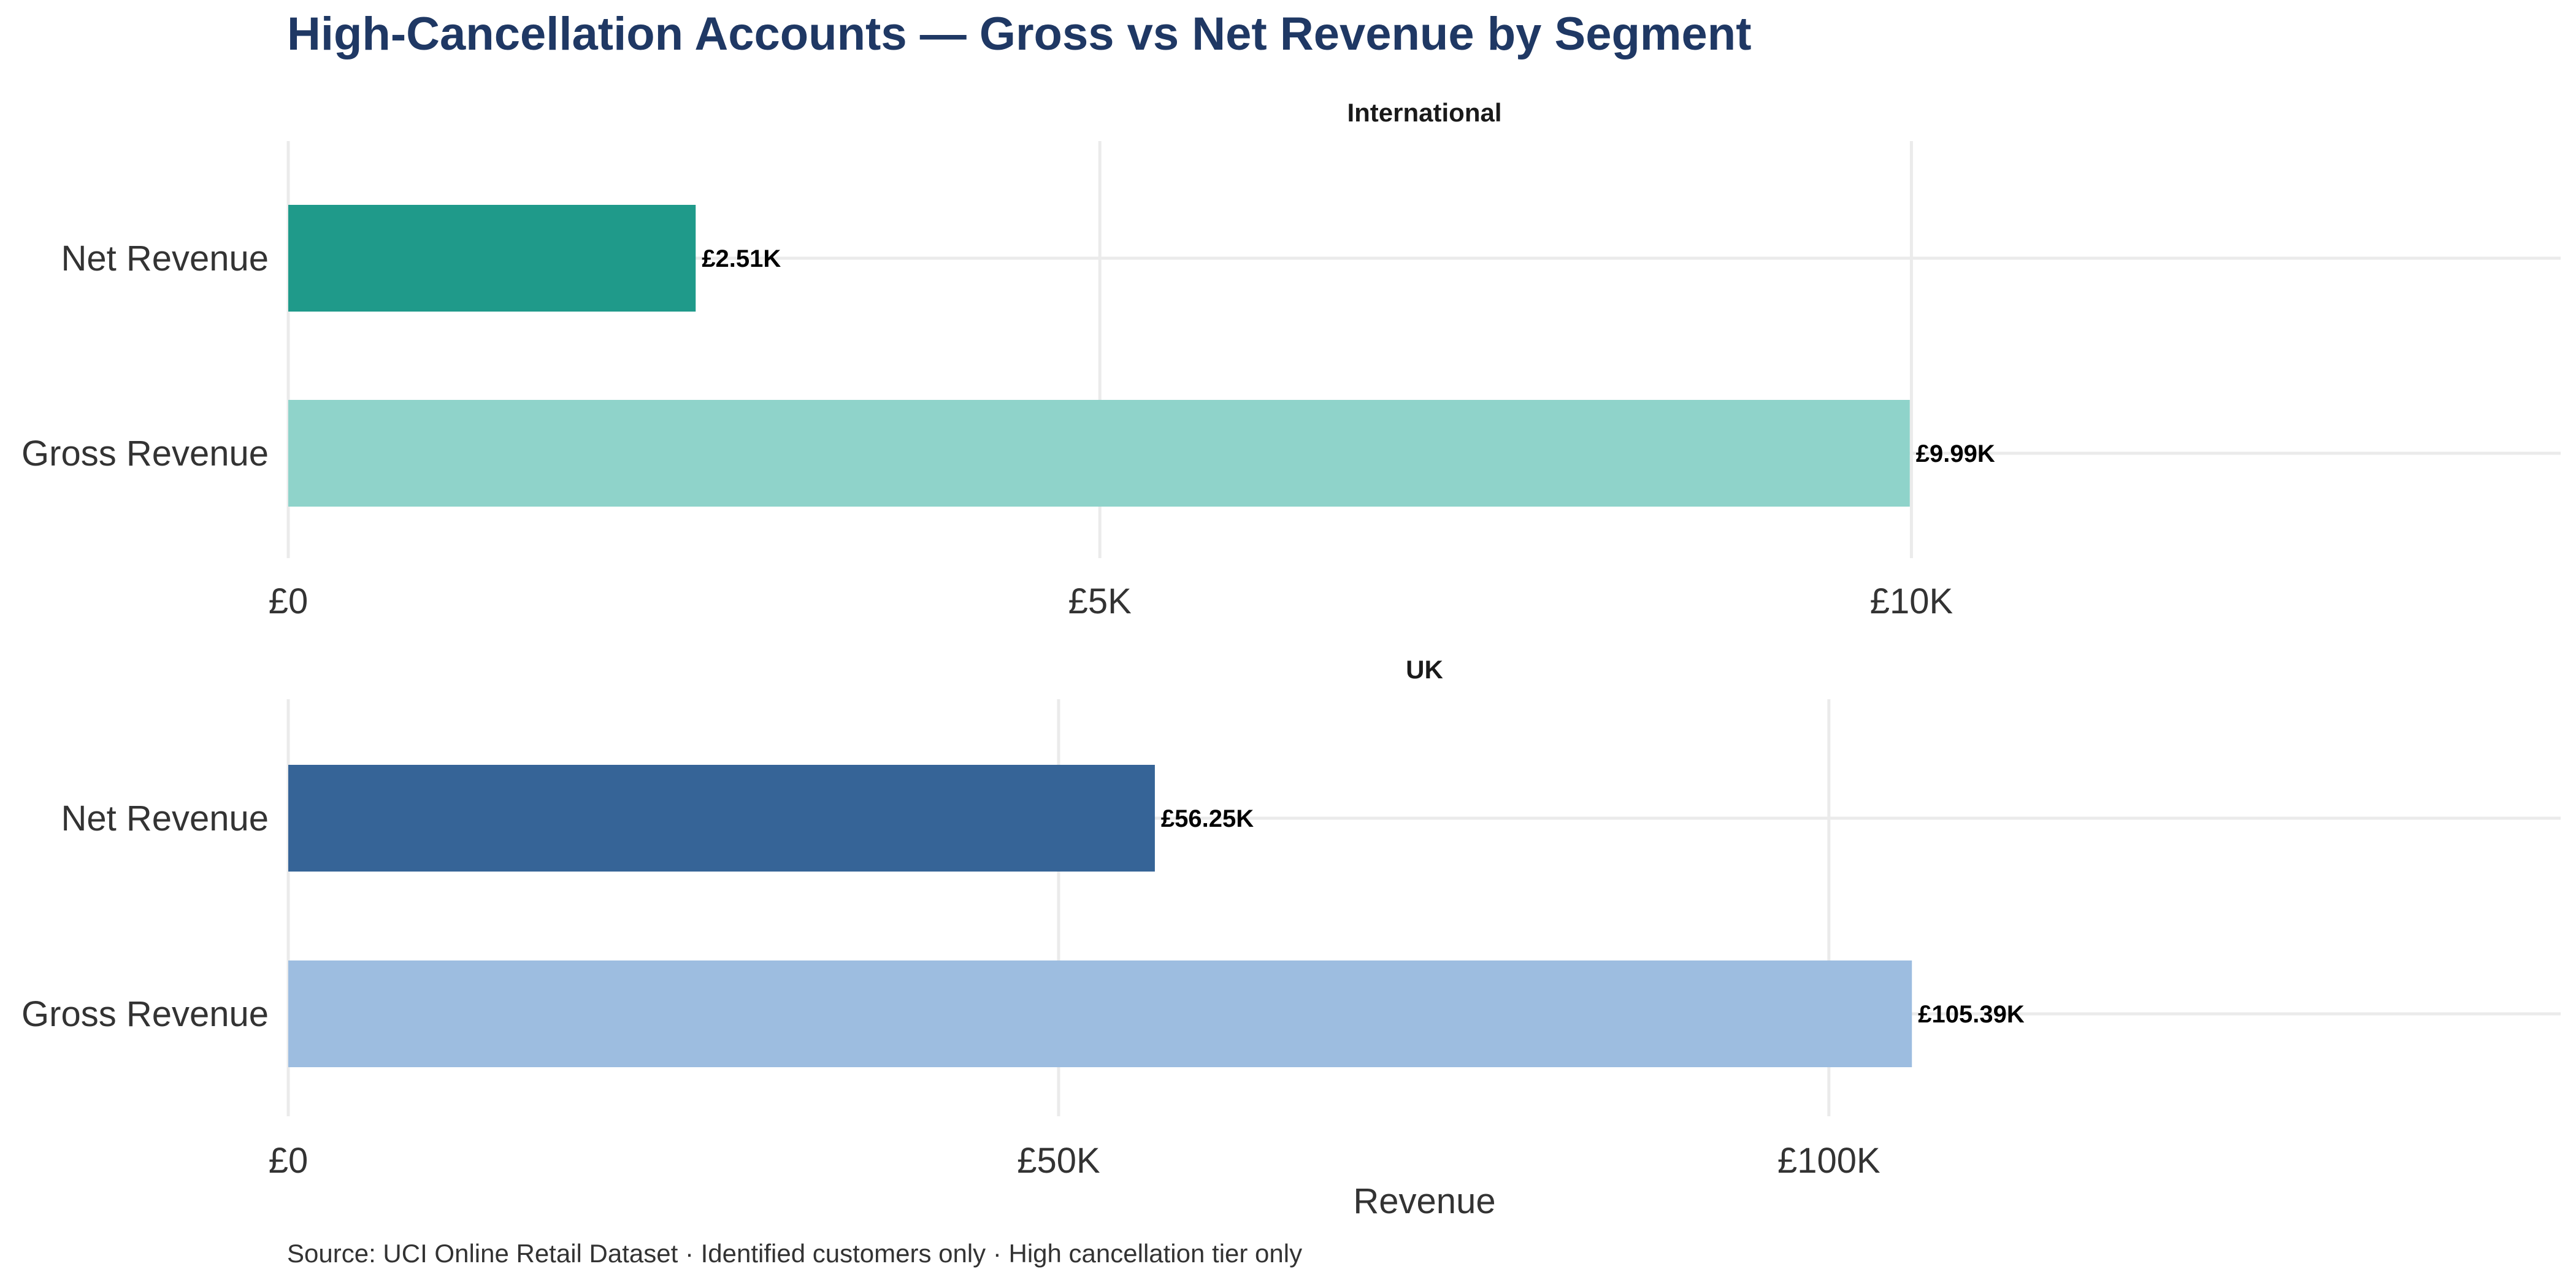  I want to click on data-label: £2.51K, so click(741, 258).